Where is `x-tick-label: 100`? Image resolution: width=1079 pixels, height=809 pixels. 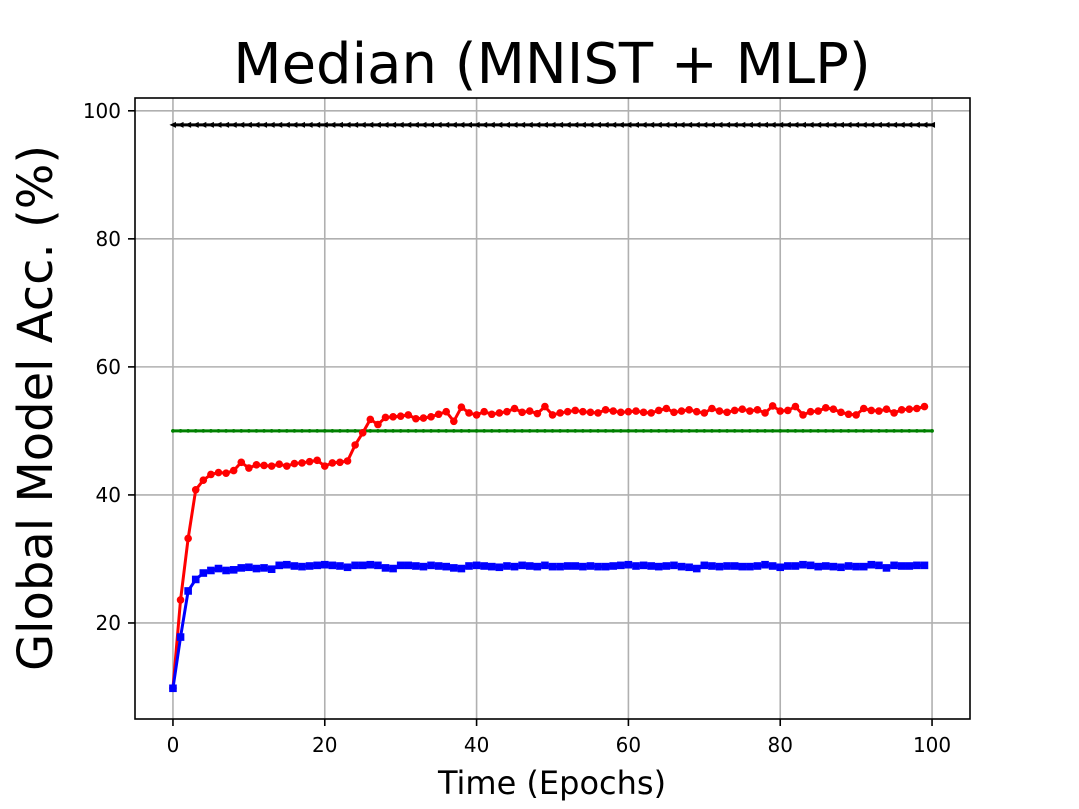 x-tick-label: 100 is located at coordinates (932, 745).